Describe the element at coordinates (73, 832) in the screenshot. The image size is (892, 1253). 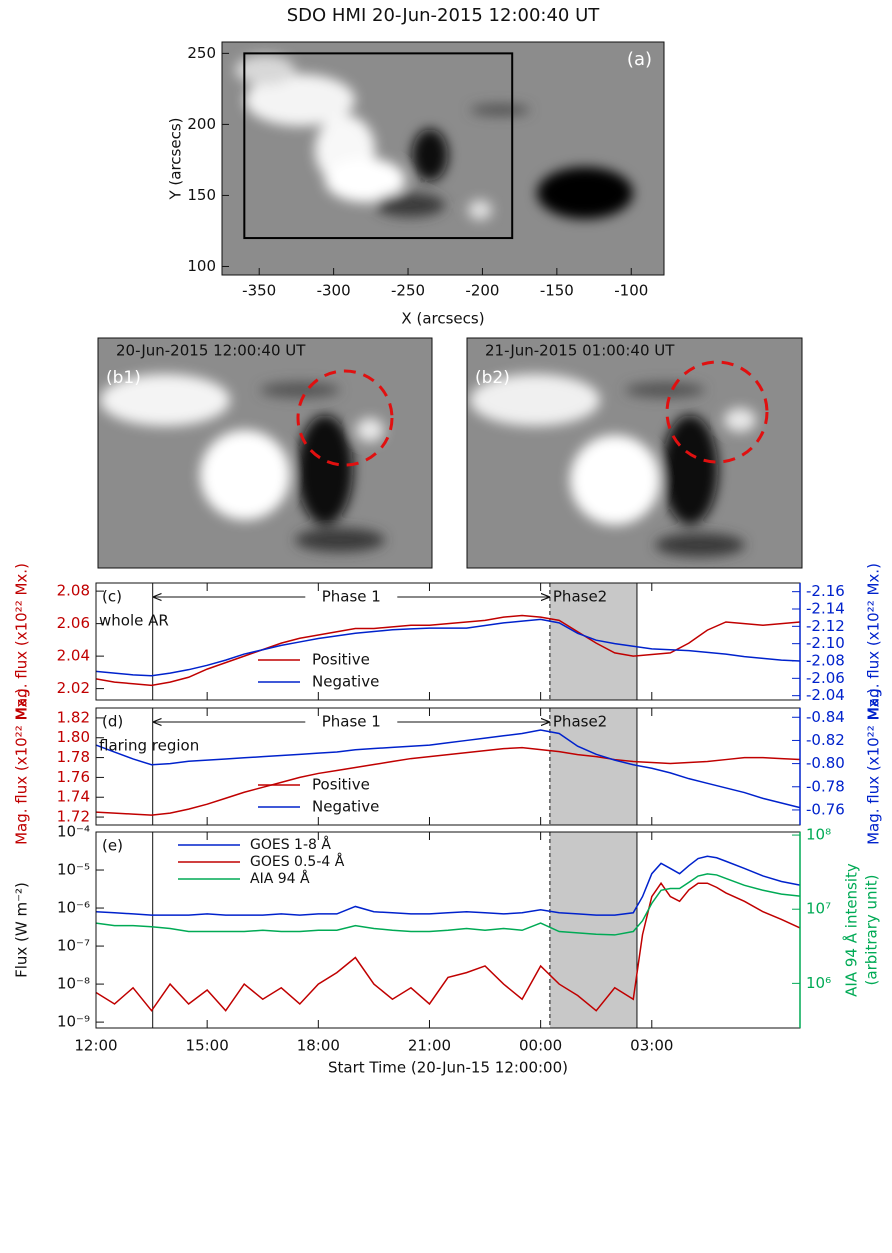
I see `y-tick-label: 10⁻⁴` at that location.